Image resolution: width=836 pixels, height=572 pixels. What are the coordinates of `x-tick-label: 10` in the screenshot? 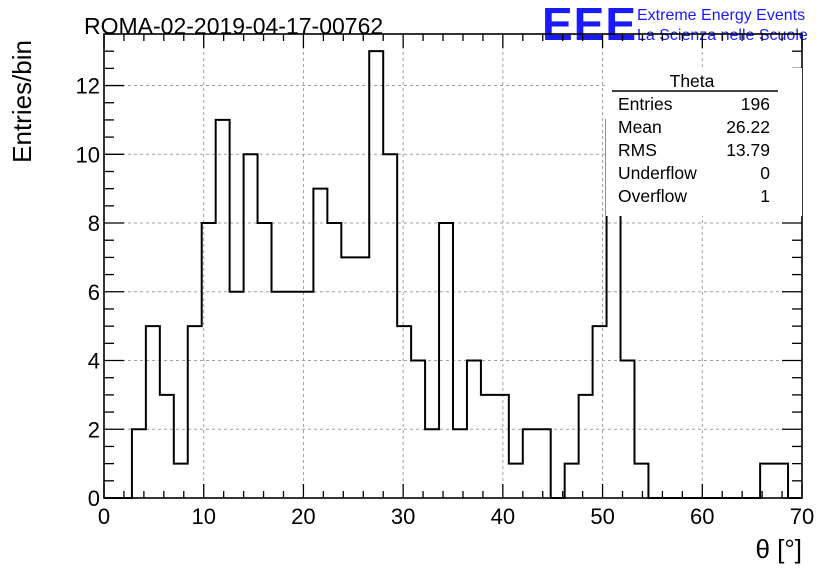 It's located at (203, 516).